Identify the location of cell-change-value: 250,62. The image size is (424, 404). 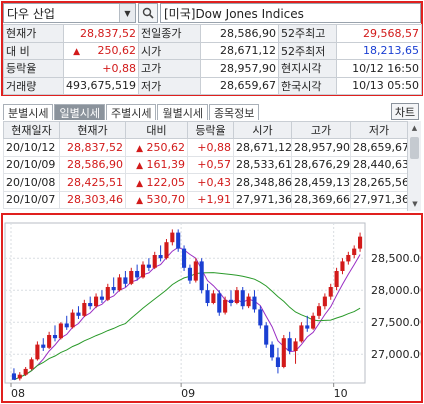
(166, 147).